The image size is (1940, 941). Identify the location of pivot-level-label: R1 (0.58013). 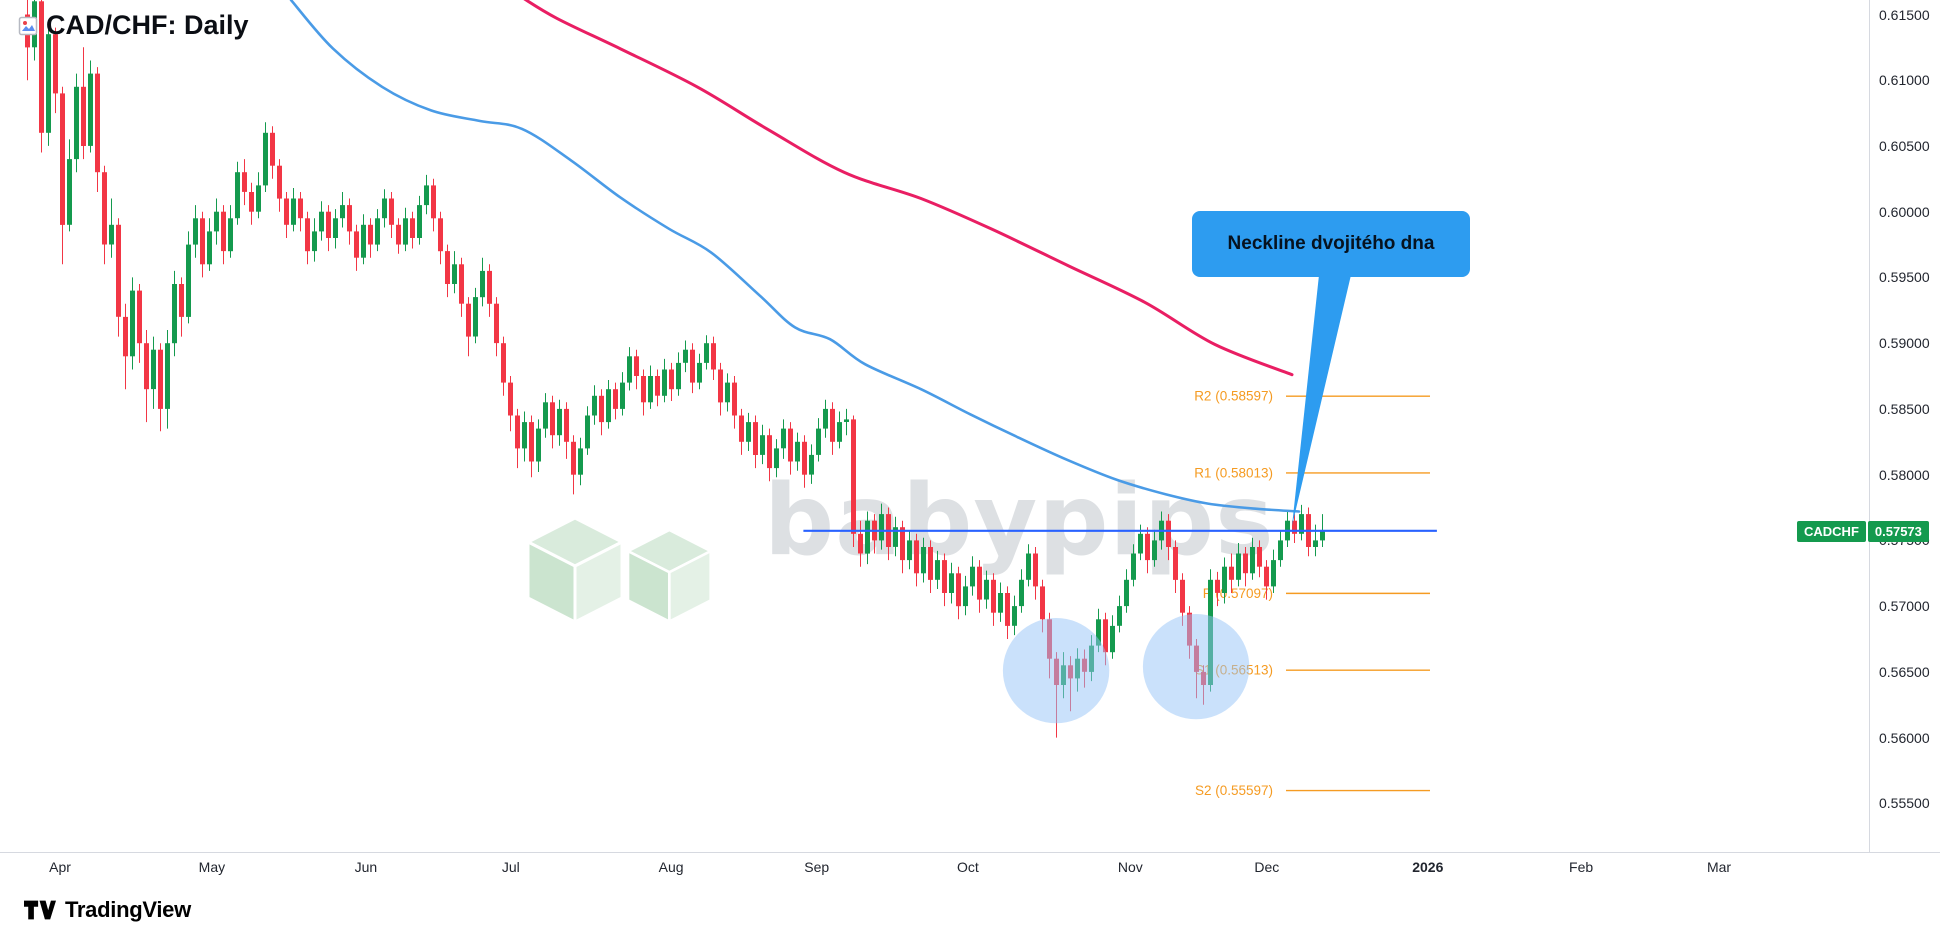
(1233, 472).